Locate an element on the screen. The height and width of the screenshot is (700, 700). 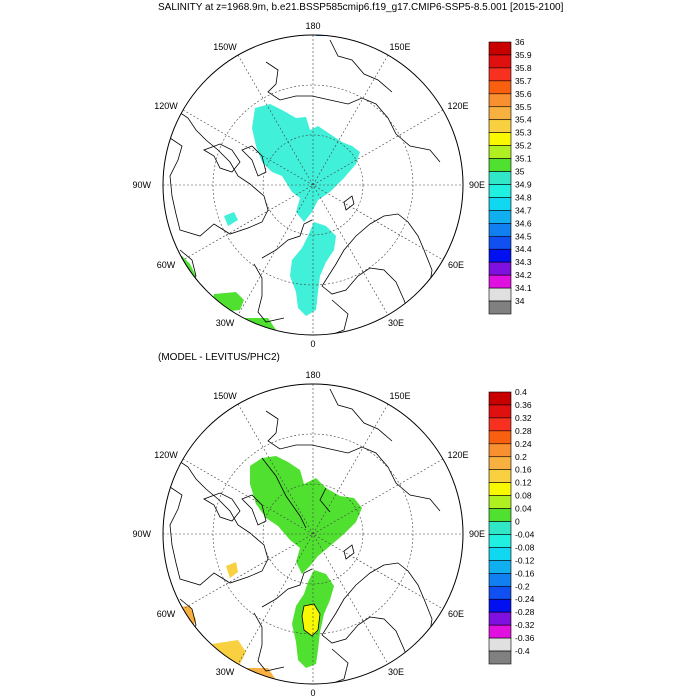
bottom-colorbar-label: -0.08 is located at coordinates (525, 547).